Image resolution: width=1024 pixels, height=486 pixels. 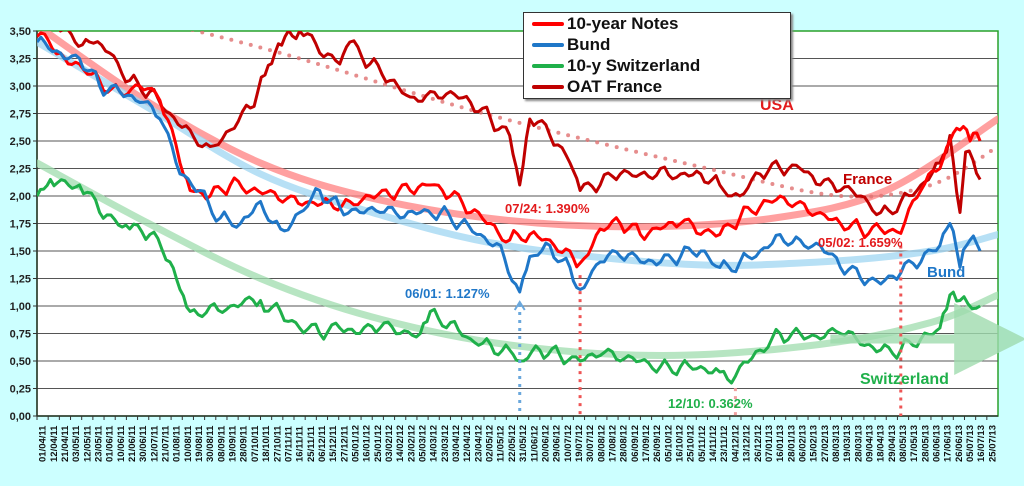 What do you see at coordinates (881, 443) in the screenshot?
I see `x-tick-label: 18/04/13` at bounding box center [881, 443].